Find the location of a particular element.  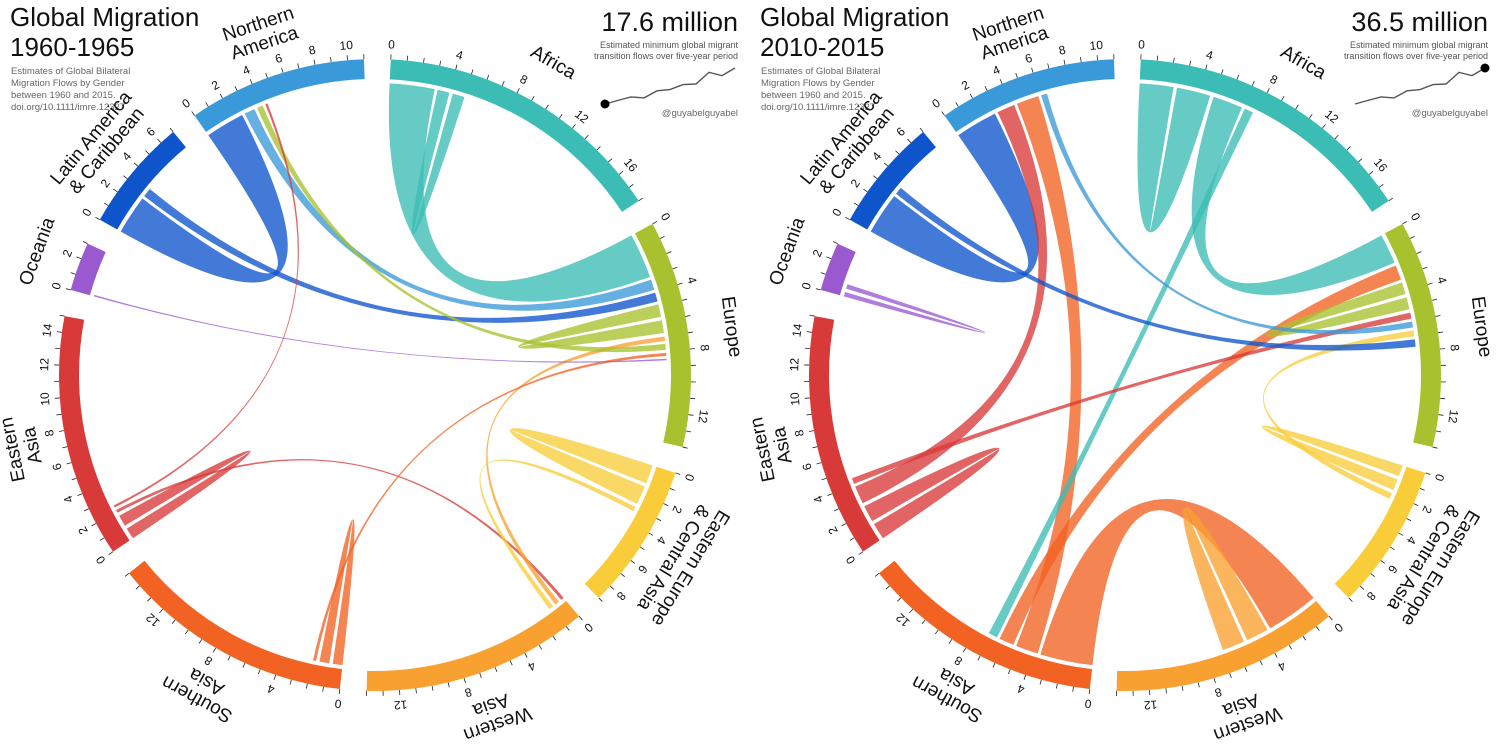

region-label: EasternAsia is located at coordinates (775, 447).